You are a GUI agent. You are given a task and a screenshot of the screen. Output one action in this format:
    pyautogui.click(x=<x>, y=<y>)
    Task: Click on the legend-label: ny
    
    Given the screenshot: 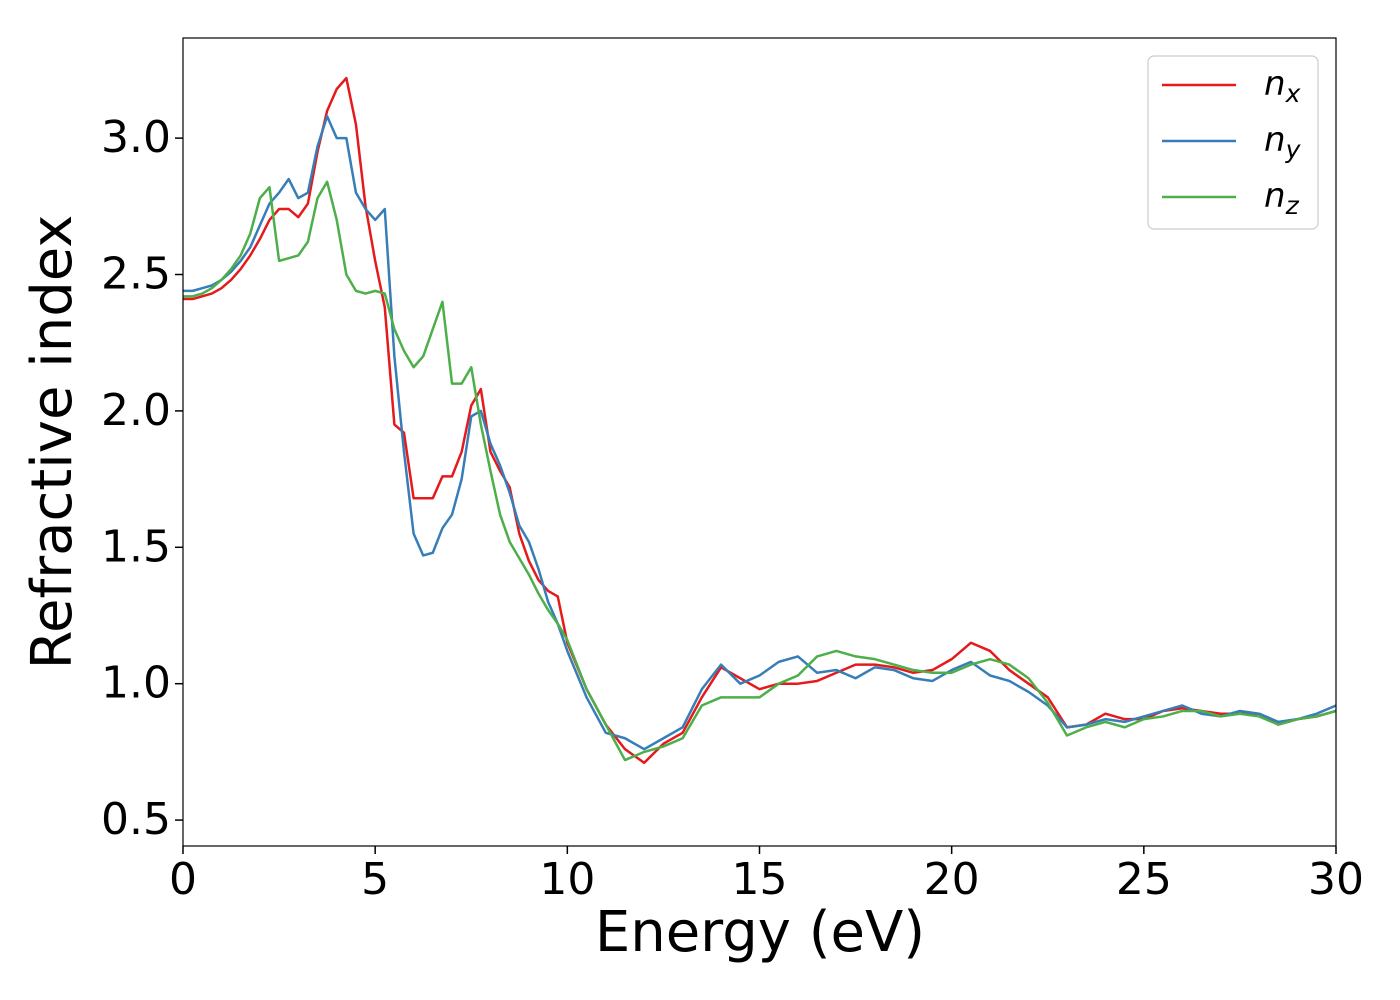 What is the action you would take?
    pyautogui.click(x=1283, y=142)
    